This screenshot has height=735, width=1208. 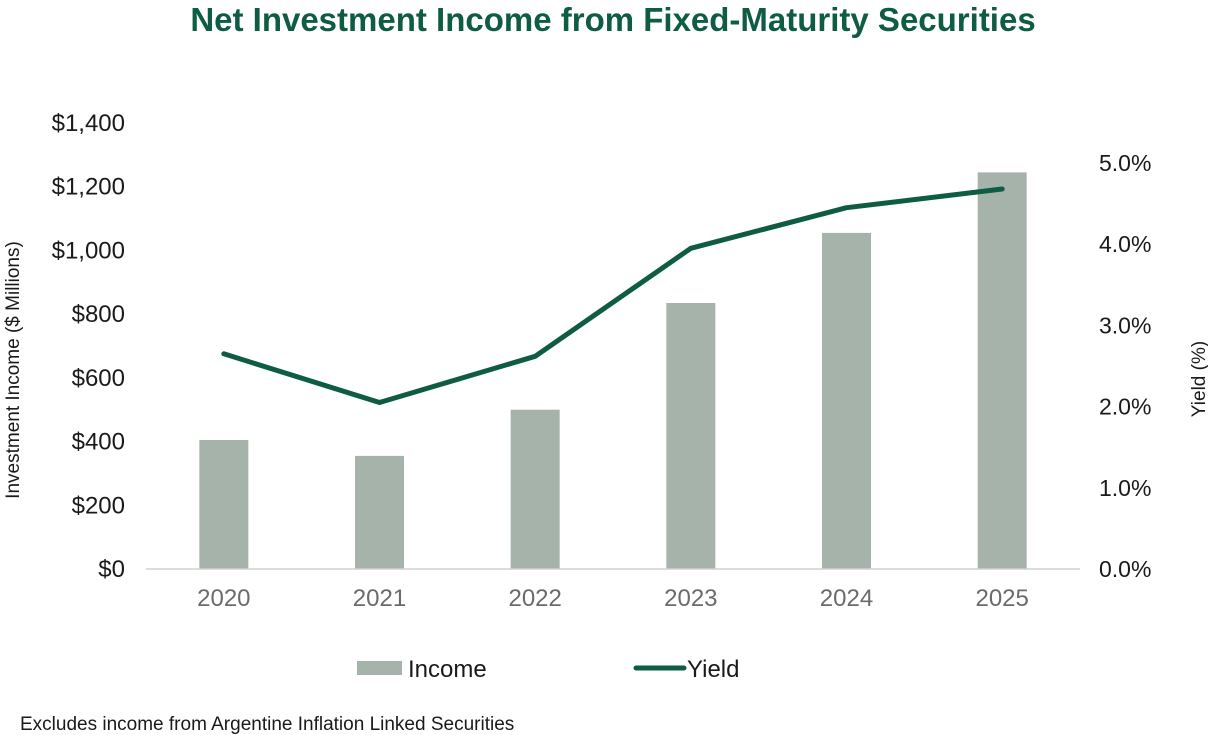 What do you see at coordinates (1001, 598) in the screenshot?
I see `x-tick-label-2025: 2025` at bounding box center [1001, 598].